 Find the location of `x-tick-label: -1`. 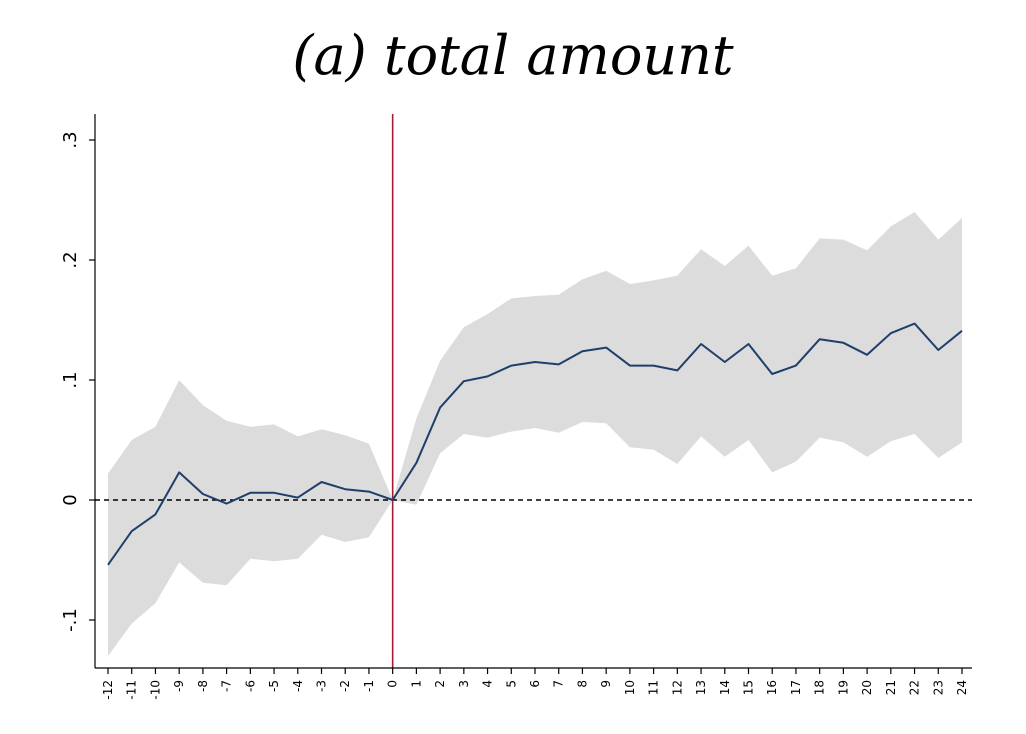

x-tick-label: -1 is located at coordinates (369, 686).